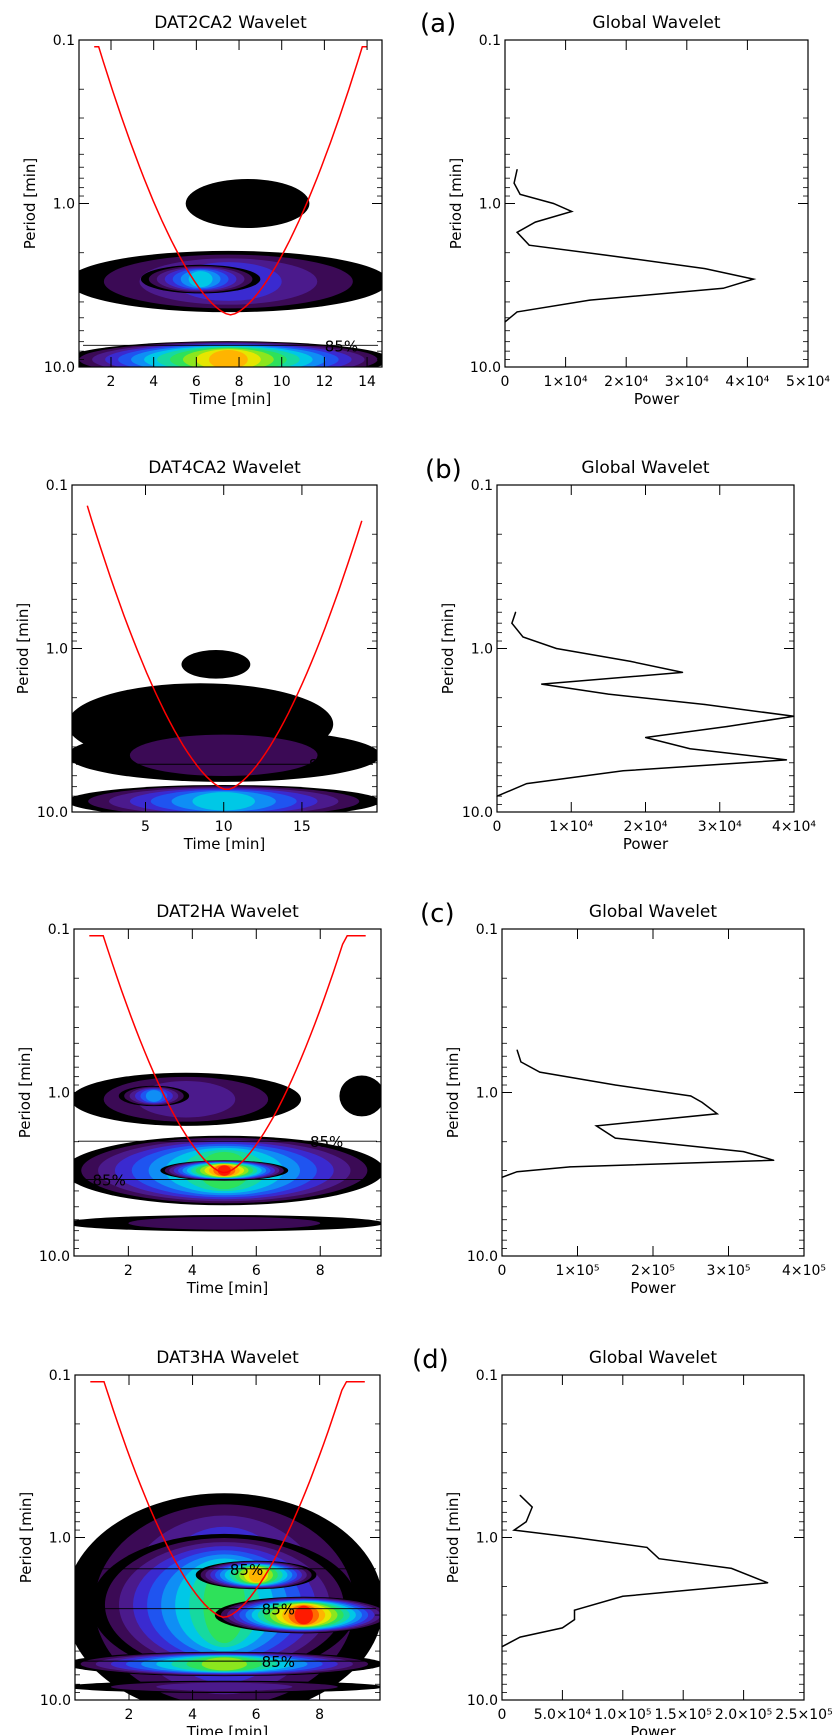 This screenshot has height=1735, width=835. What do you see at coordinates (808, 382) in the screenshot?
I see `x-tick-label: 5×10⁴` at bounding box center [808, 382].